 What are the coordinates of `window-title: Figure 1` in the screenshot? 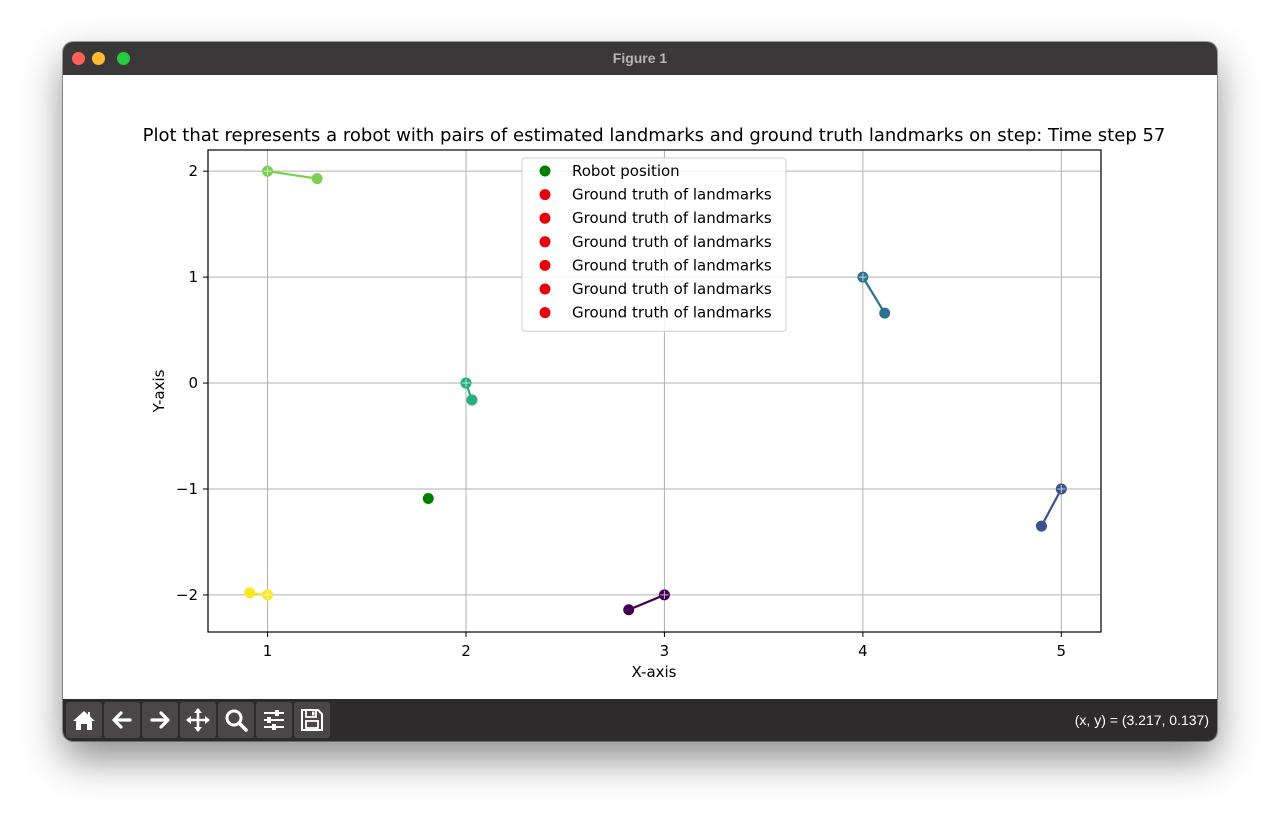 It's located at (640, 58).